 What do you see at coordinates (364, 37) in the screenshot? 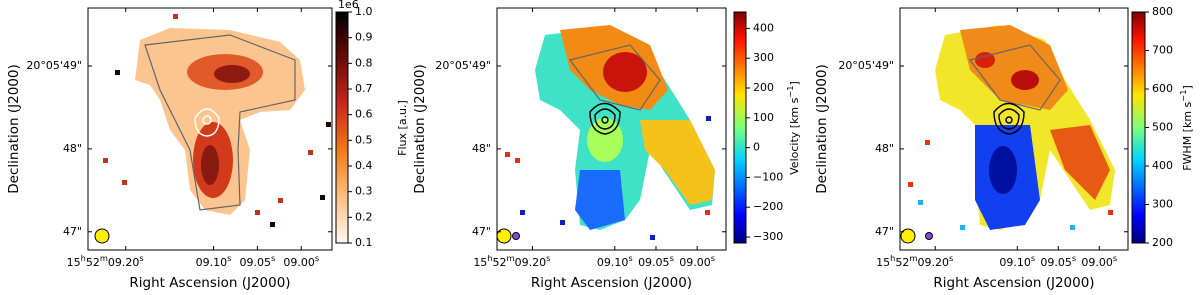
I see `colorbar-tick-label: 0.9` at bounding box center [364, 37].